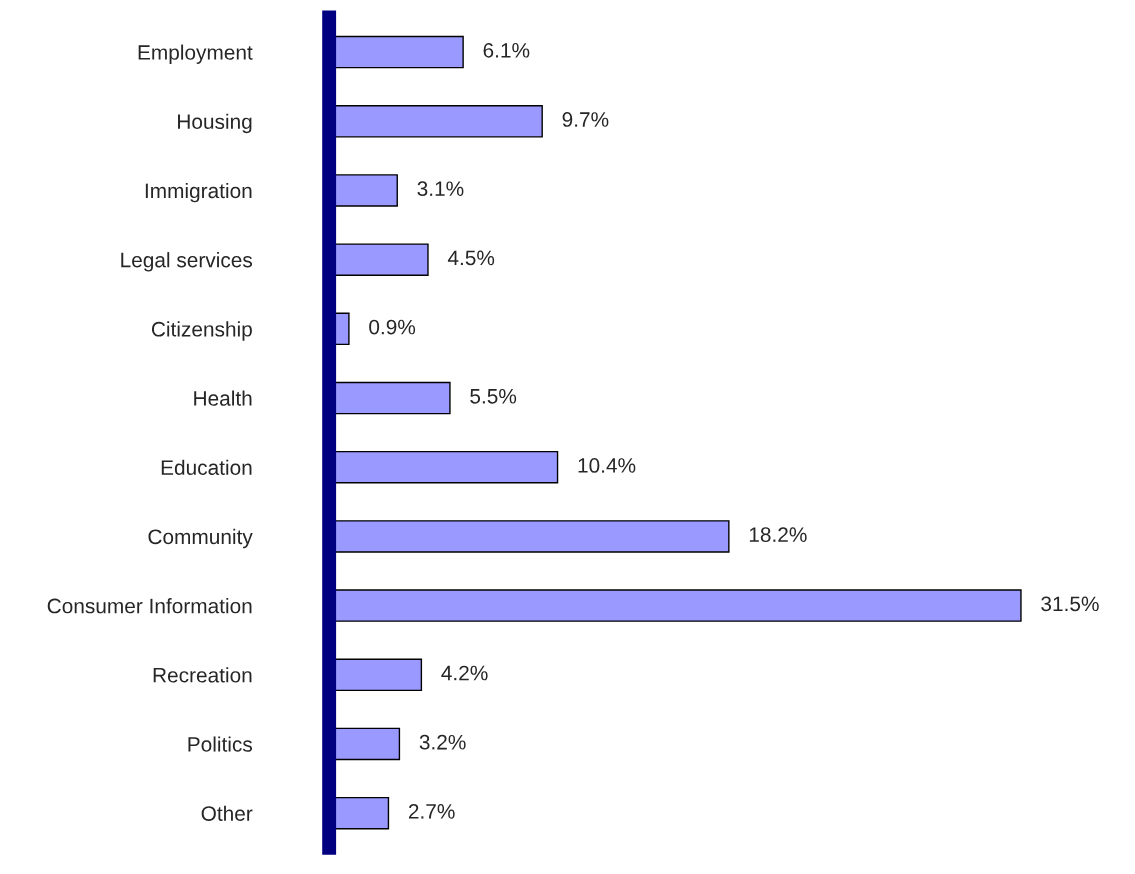 The image size is (1135, 874). What do you see at coordinates (442, 742) in the screenshot?
I see `data-label: 3.2%` at bounding box center [442, 742].